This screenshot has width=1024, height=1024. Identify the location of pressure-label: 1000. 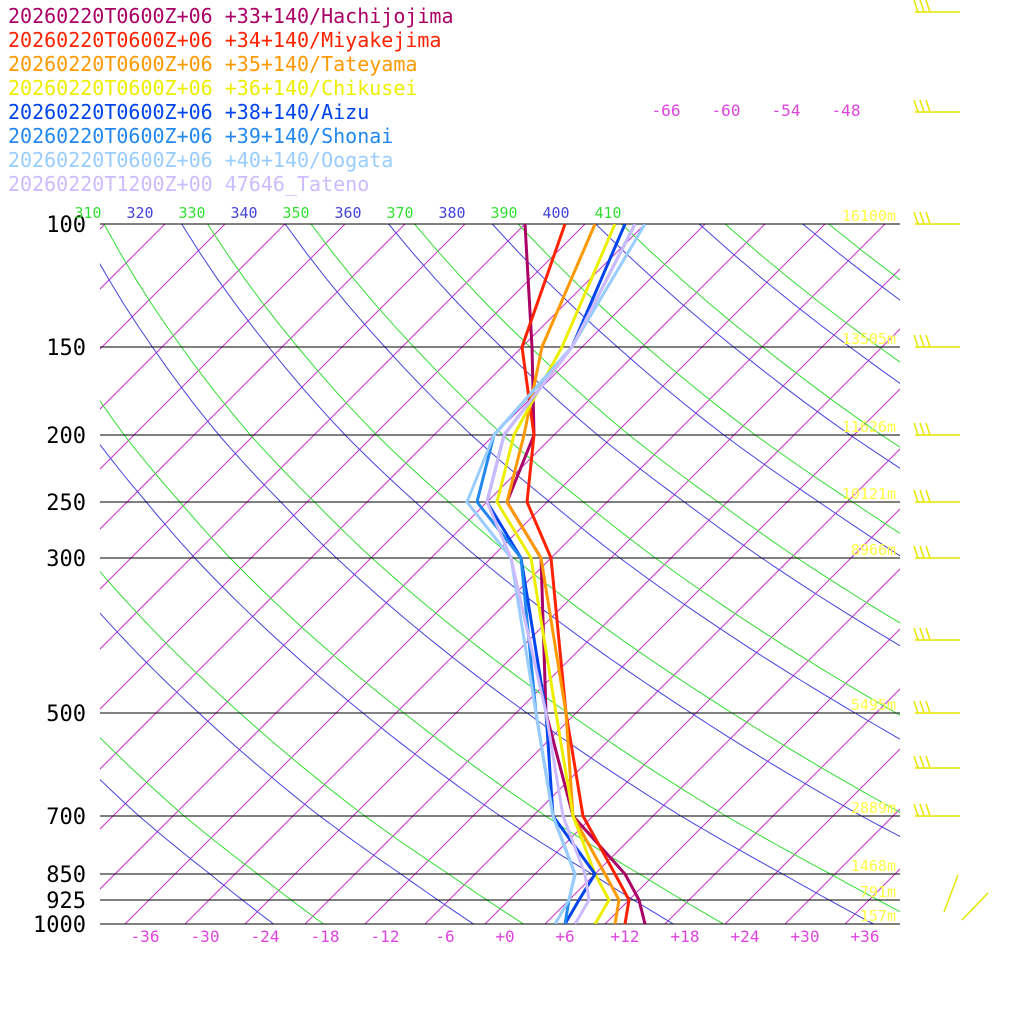
(59, 925).